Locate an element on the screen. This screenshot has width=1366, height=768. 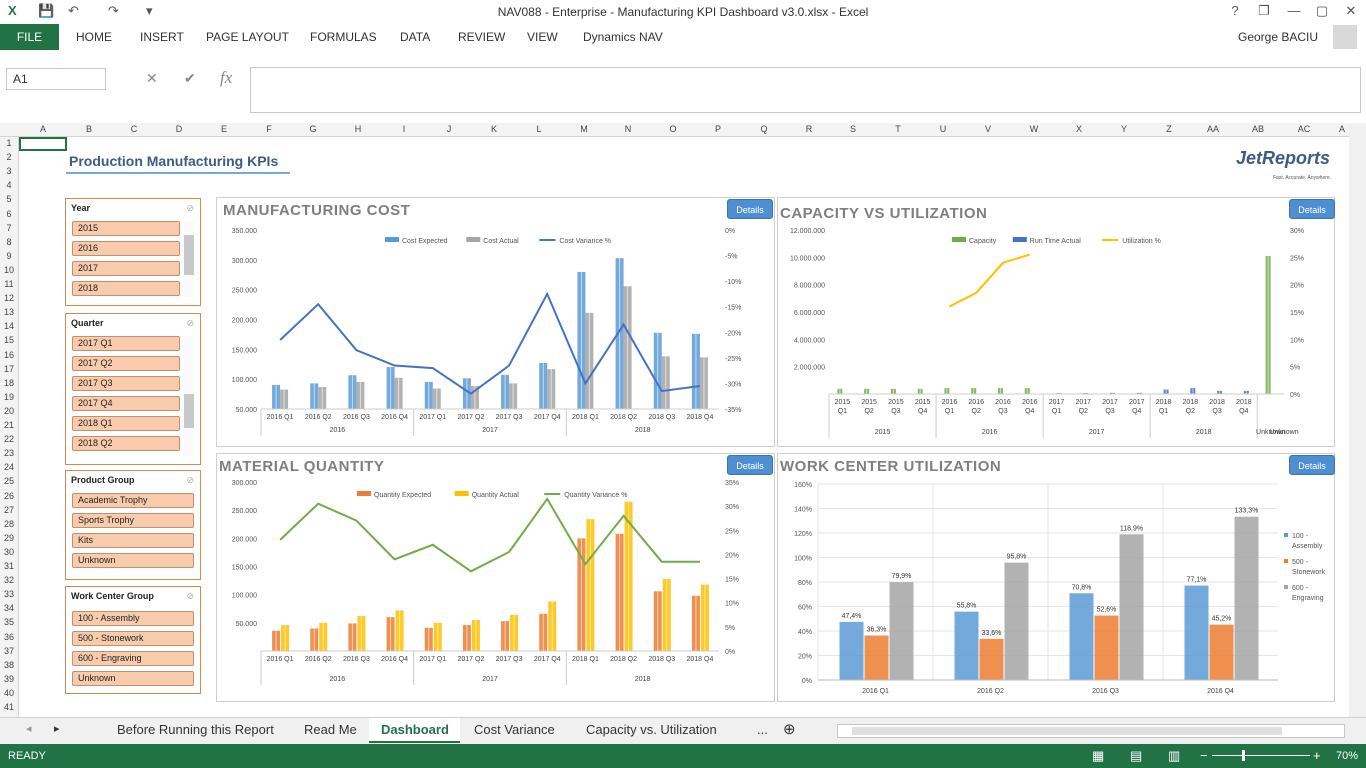
row-header: 9 is located at coordinates (9, 255).